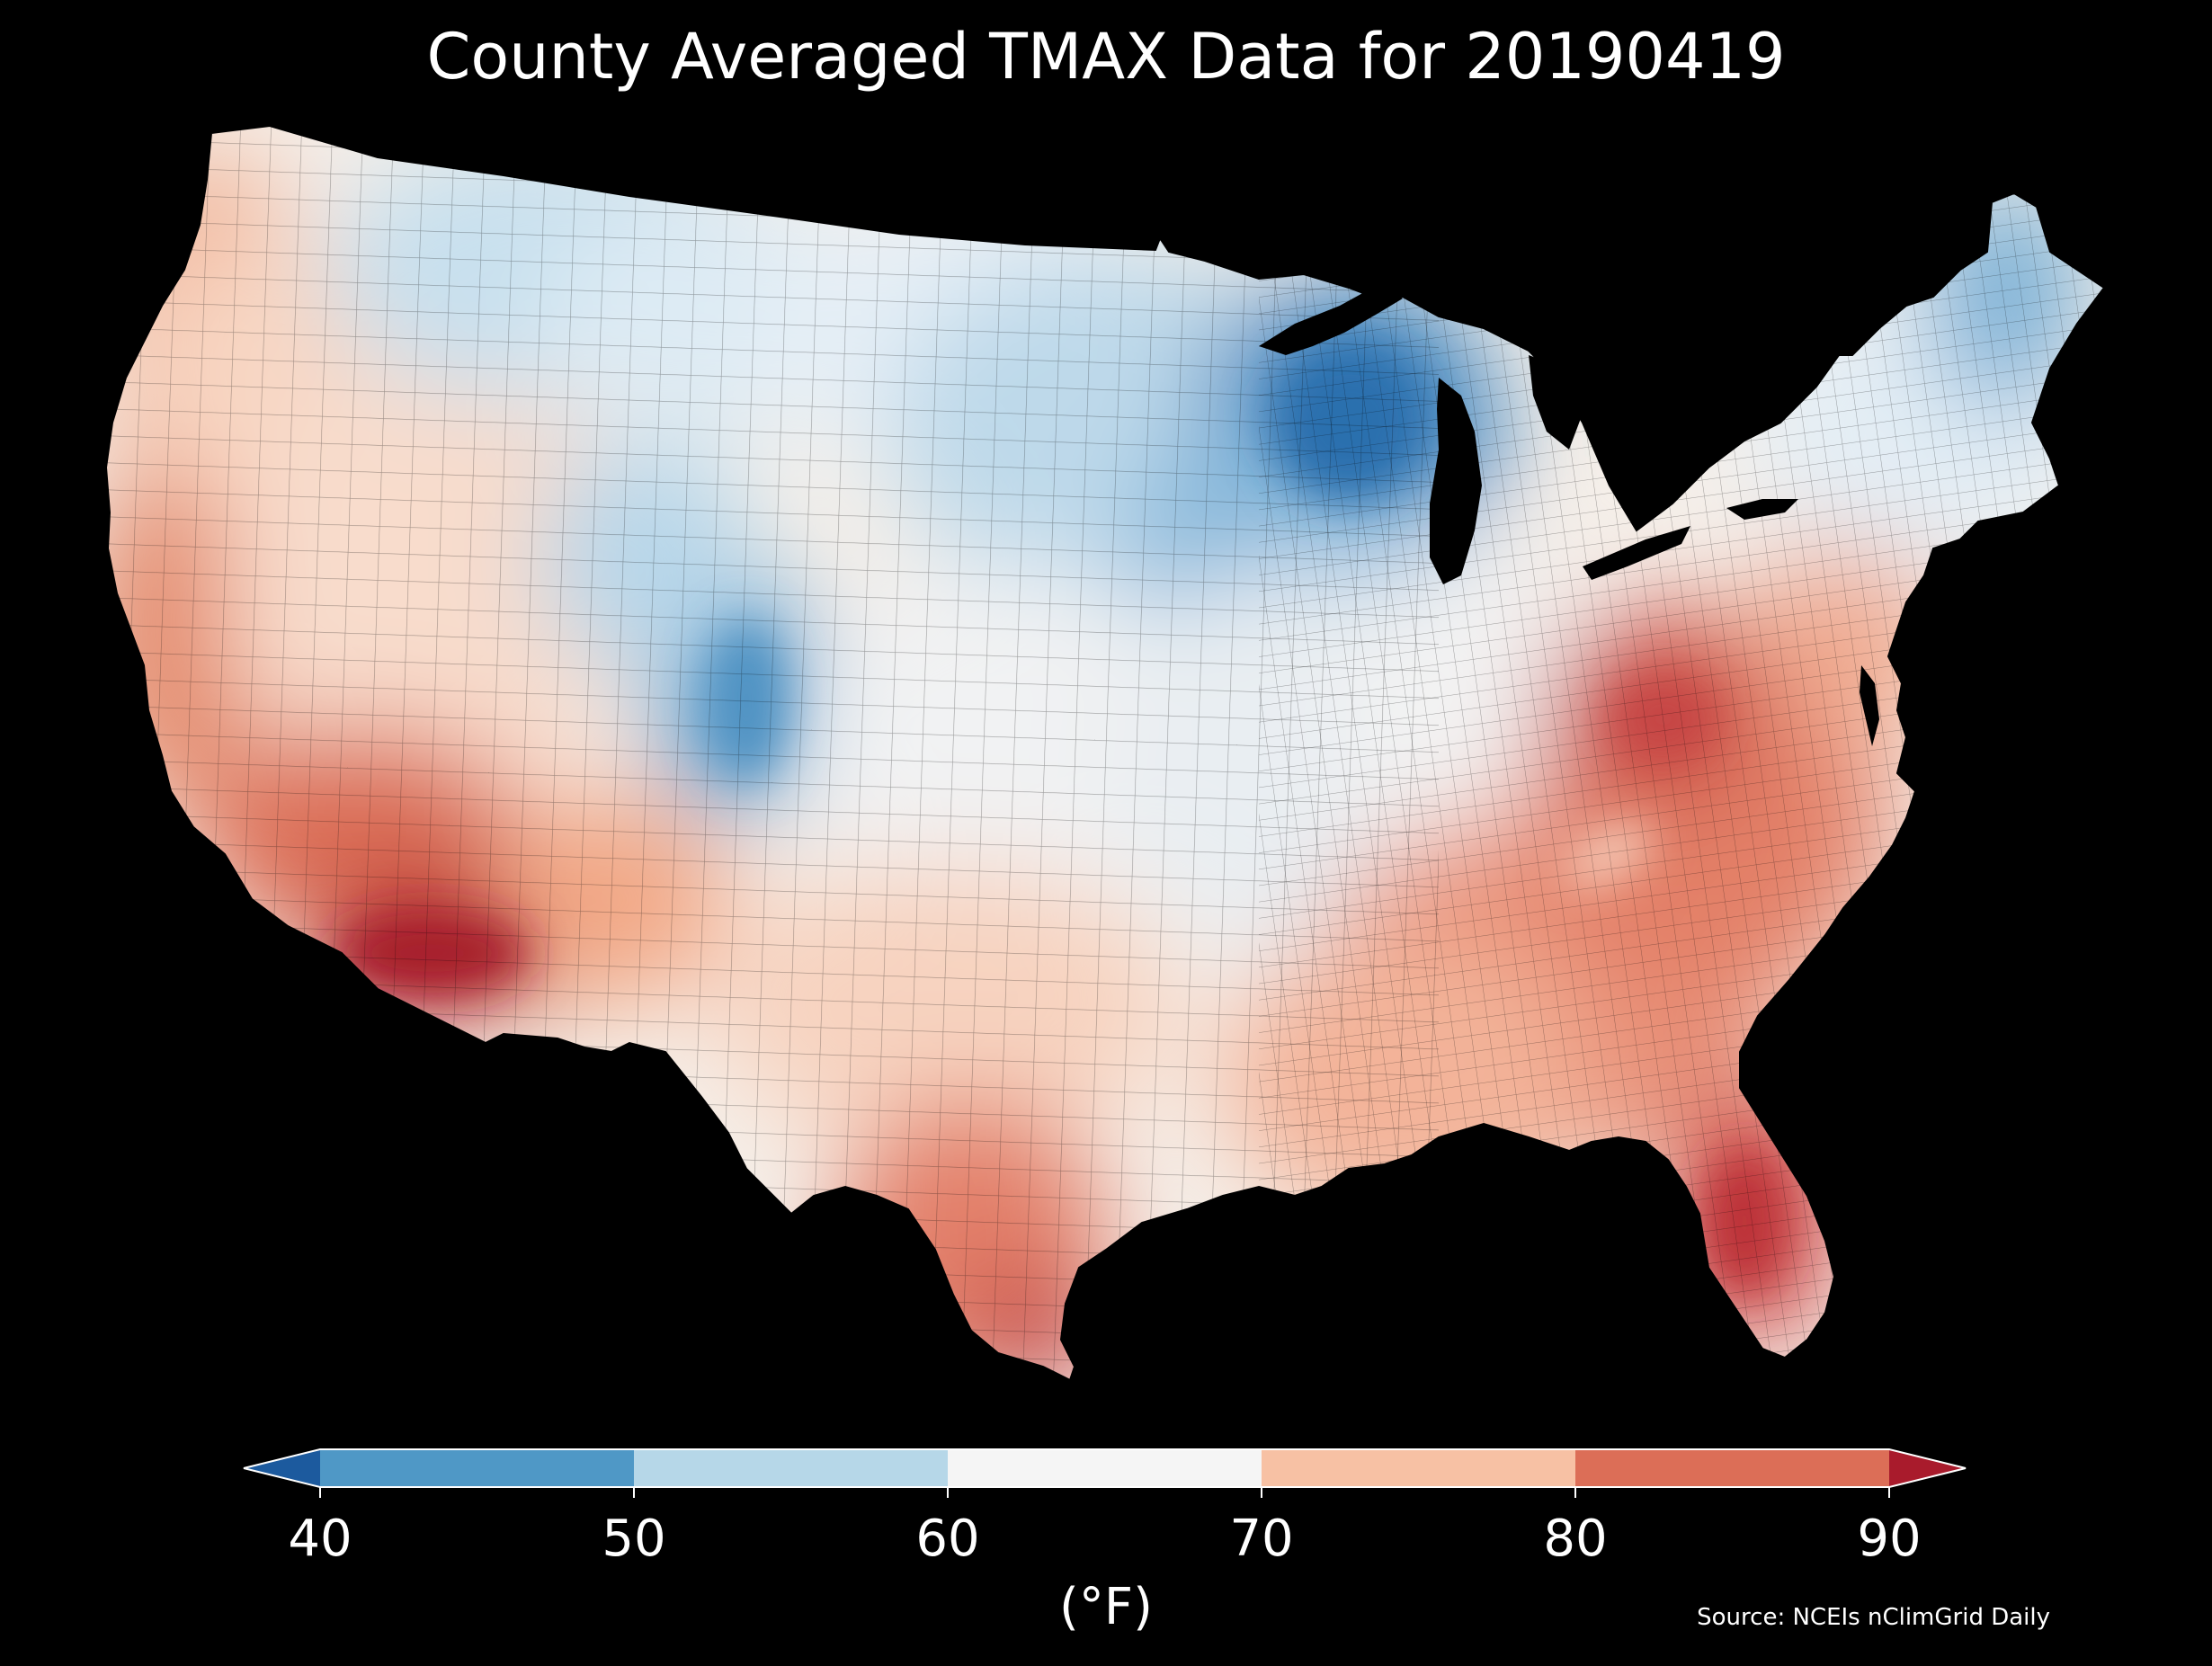 This screenshot has width=2212, height=1666. I want to click on source-credit: Source: NCEIs nClimGrid Daily, so click(1873, 1617).